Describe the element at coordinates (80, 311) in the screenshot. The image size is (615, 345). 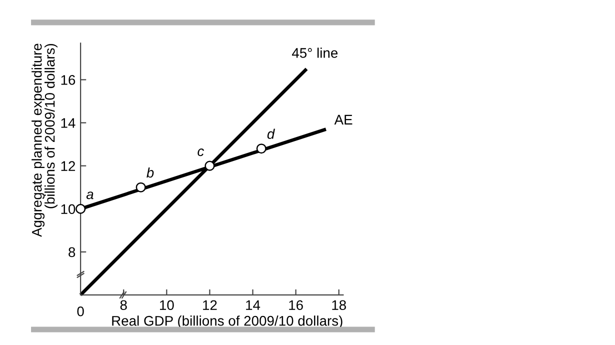
I see `text: 0` at that location.